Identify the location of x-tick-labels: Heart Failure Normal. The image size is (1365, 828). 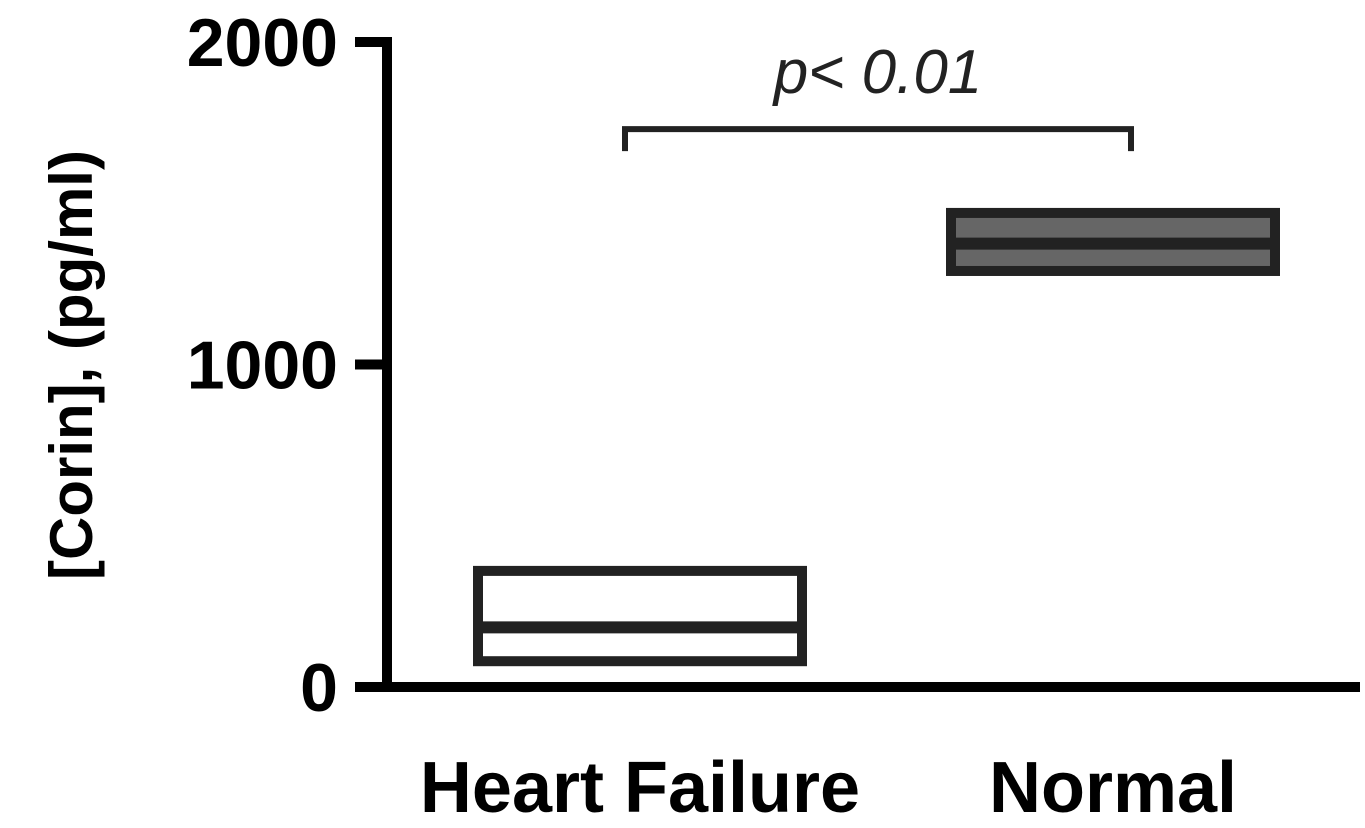
(828, 788).